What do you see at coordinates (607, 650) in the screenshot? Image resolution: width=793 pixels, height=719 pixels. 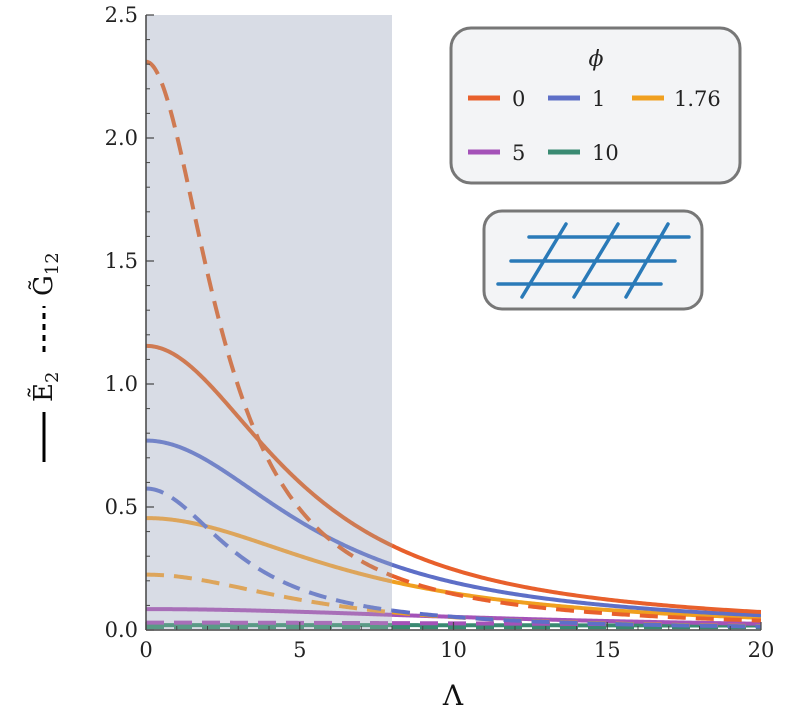 I see `x-tick-label: 15` at bounding box center [607, 650].